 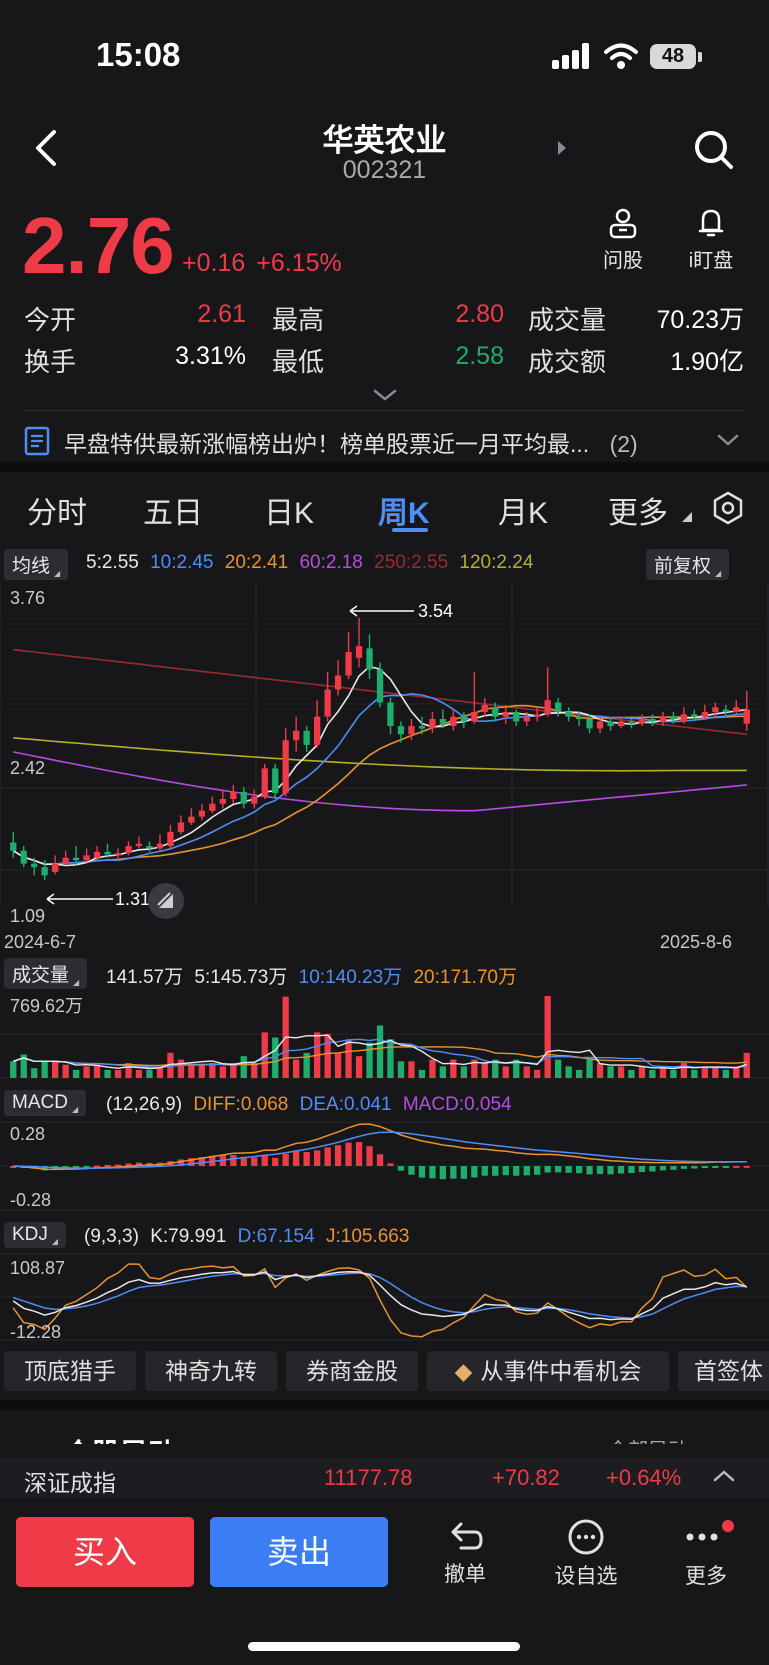 I want to click on tab-weekly-k: 周K, so click(x=404, y=513).